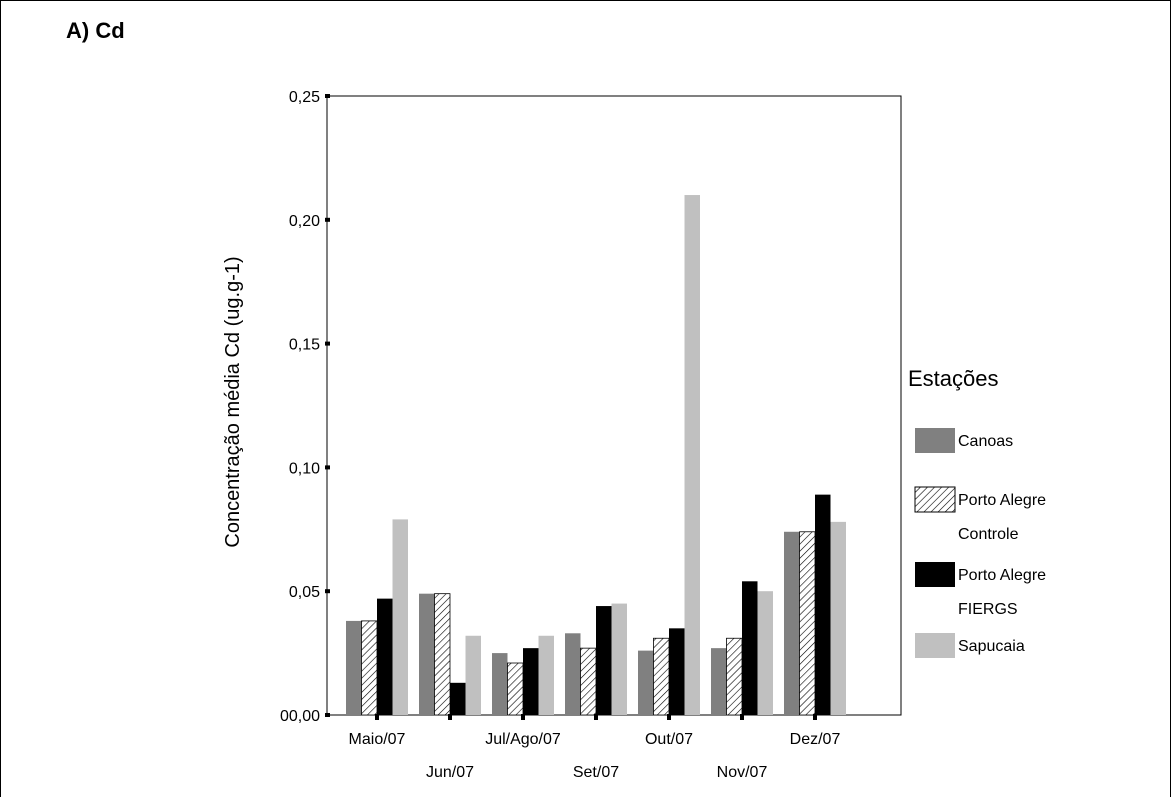 The height and width of the screenshot is (799, 1173). What do you see at coordinates (935, 645) in the screenshot?
I see `legend-swatch-sapucaia` at bounding box center [935, 645].